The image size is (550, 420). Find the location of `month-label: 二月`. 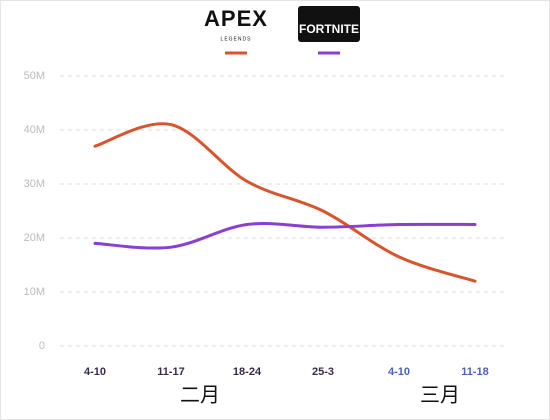

month-label: 二月 is located at coordinates (200, 395).